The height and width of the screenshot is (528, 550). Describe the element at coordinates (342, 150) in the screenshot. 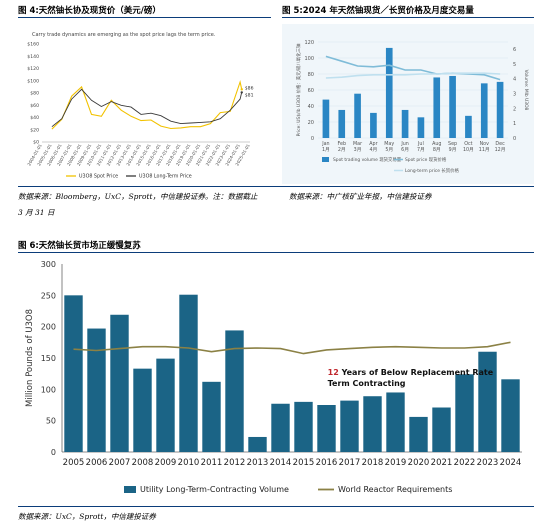

I see `fig5-x-tick-cn: 2月` at that location.